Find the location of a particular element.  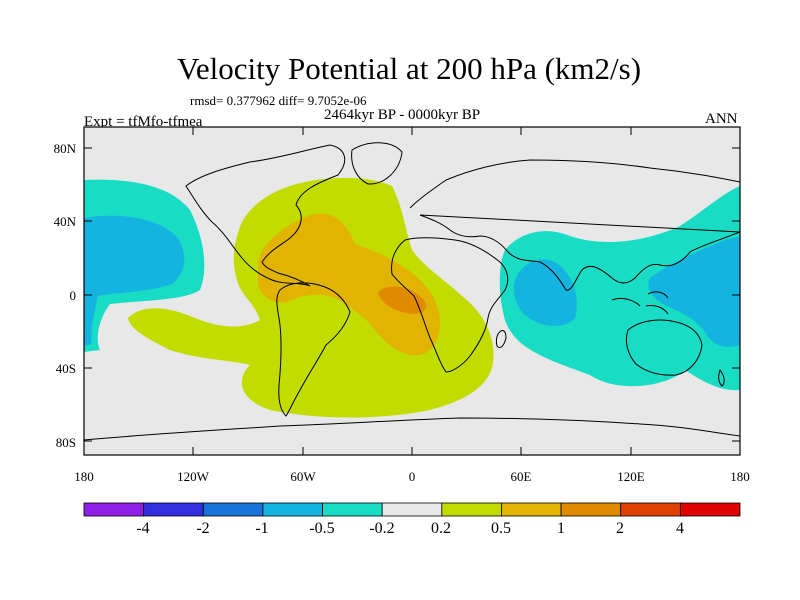

colorbar-label: -0.2 is located at coordinates (382, 528).